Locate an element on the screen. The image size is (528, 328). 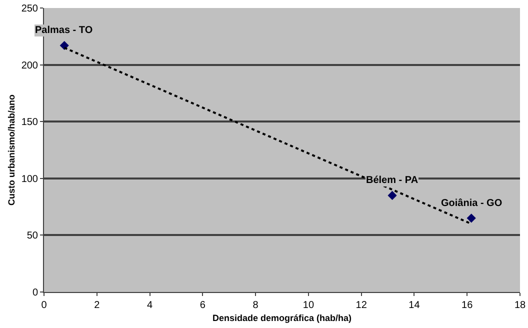
y-tick-label: 50 is located at coordinates (32, 236).